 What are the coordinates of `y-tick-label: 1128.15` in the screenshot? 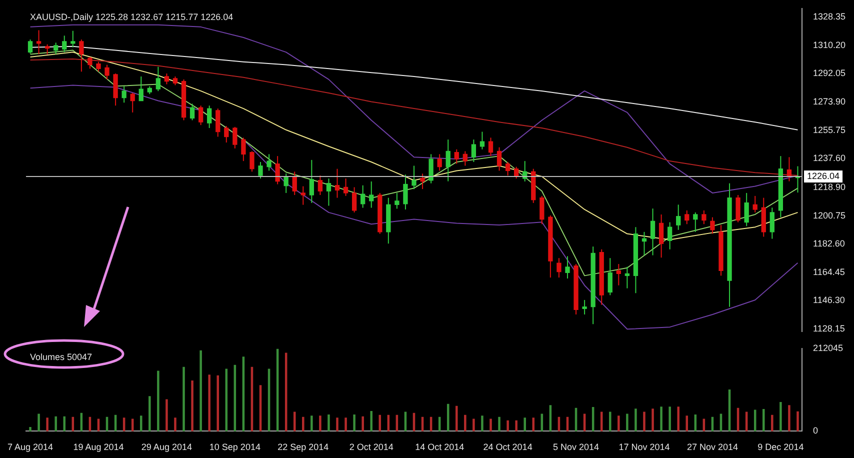 It's located at (829, 329).